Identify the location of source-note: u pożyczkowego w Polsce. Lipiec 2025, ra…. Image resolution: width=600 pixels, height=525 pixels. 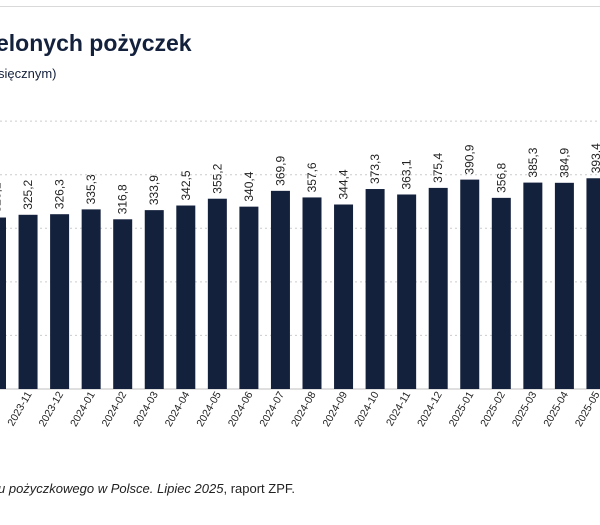
(147, 488).